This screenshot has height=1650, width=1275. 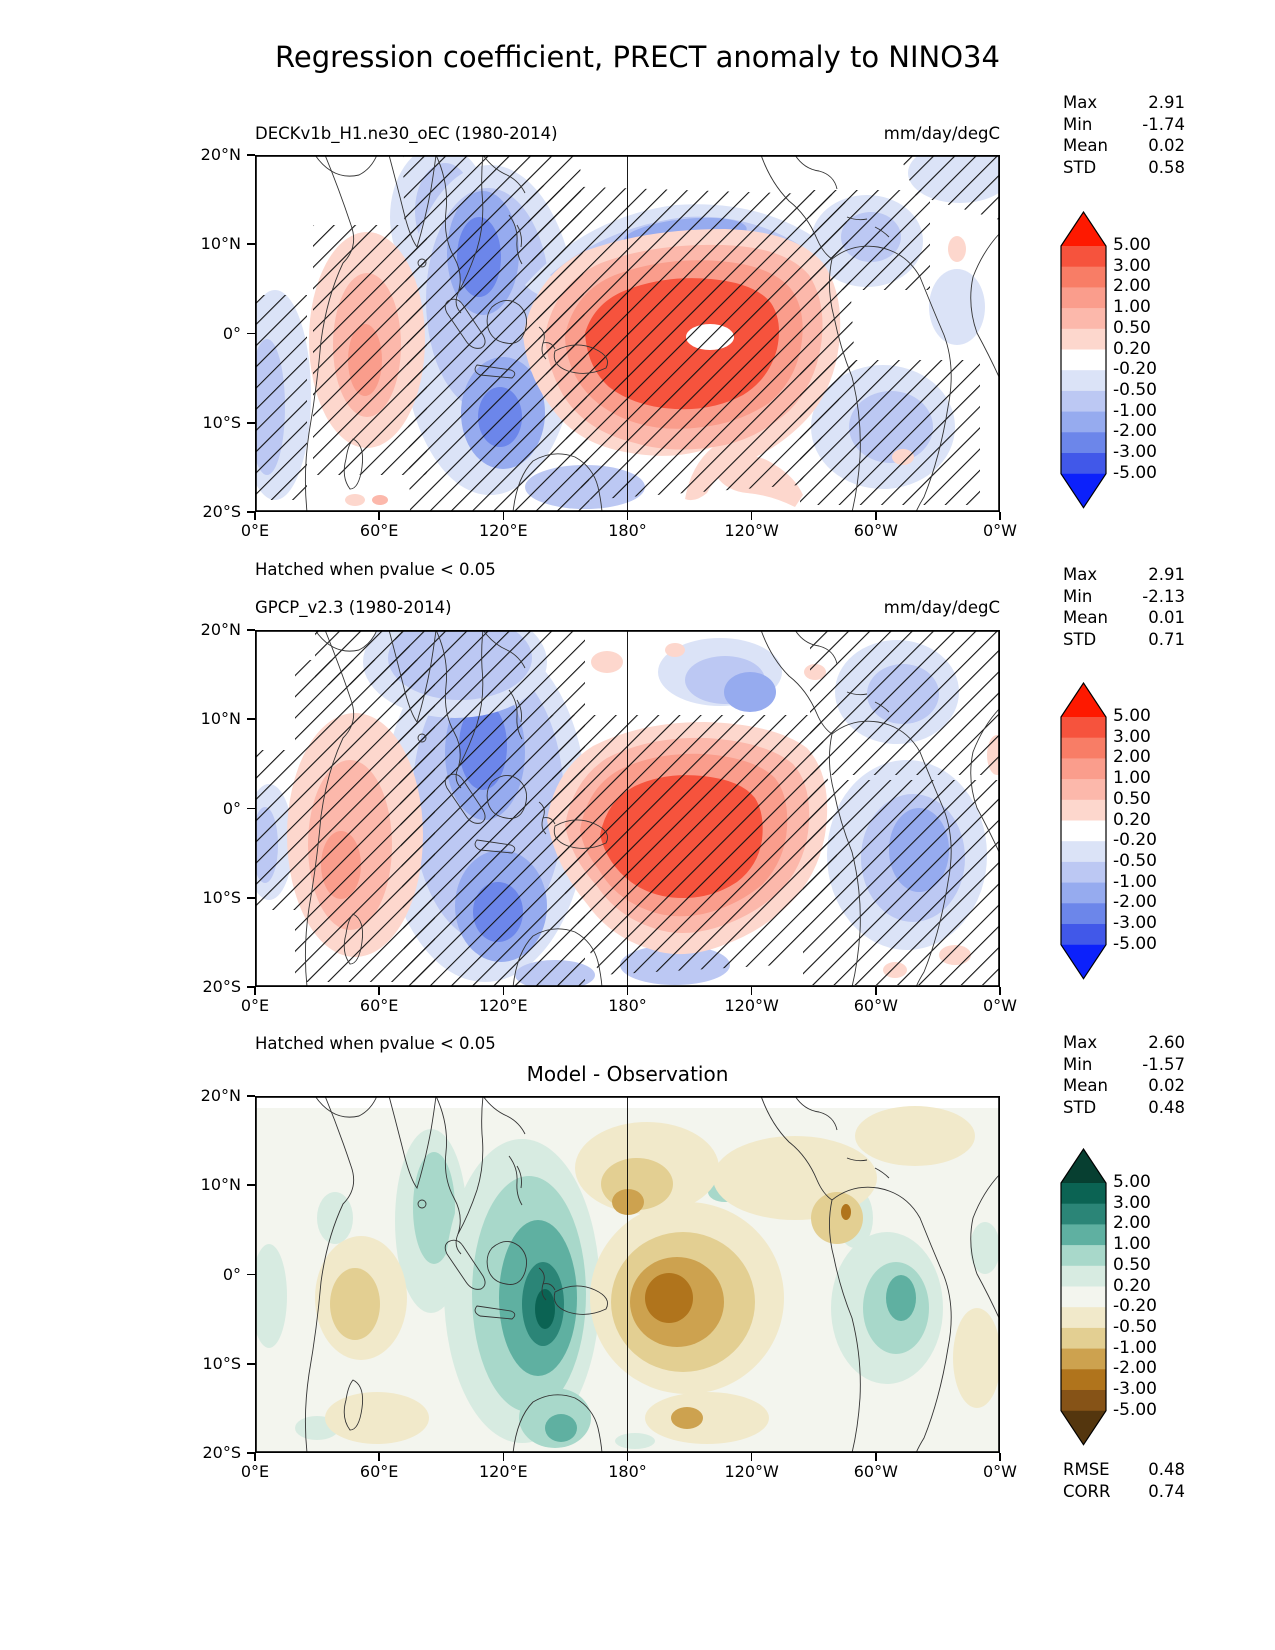 What do you see at coordinates (1124, 608) in the screenshot?
I see `stats-obs: Max 2.91 Min -2.13 Mean 0.01 STD 0.71` at bounding box center [1124, 608].